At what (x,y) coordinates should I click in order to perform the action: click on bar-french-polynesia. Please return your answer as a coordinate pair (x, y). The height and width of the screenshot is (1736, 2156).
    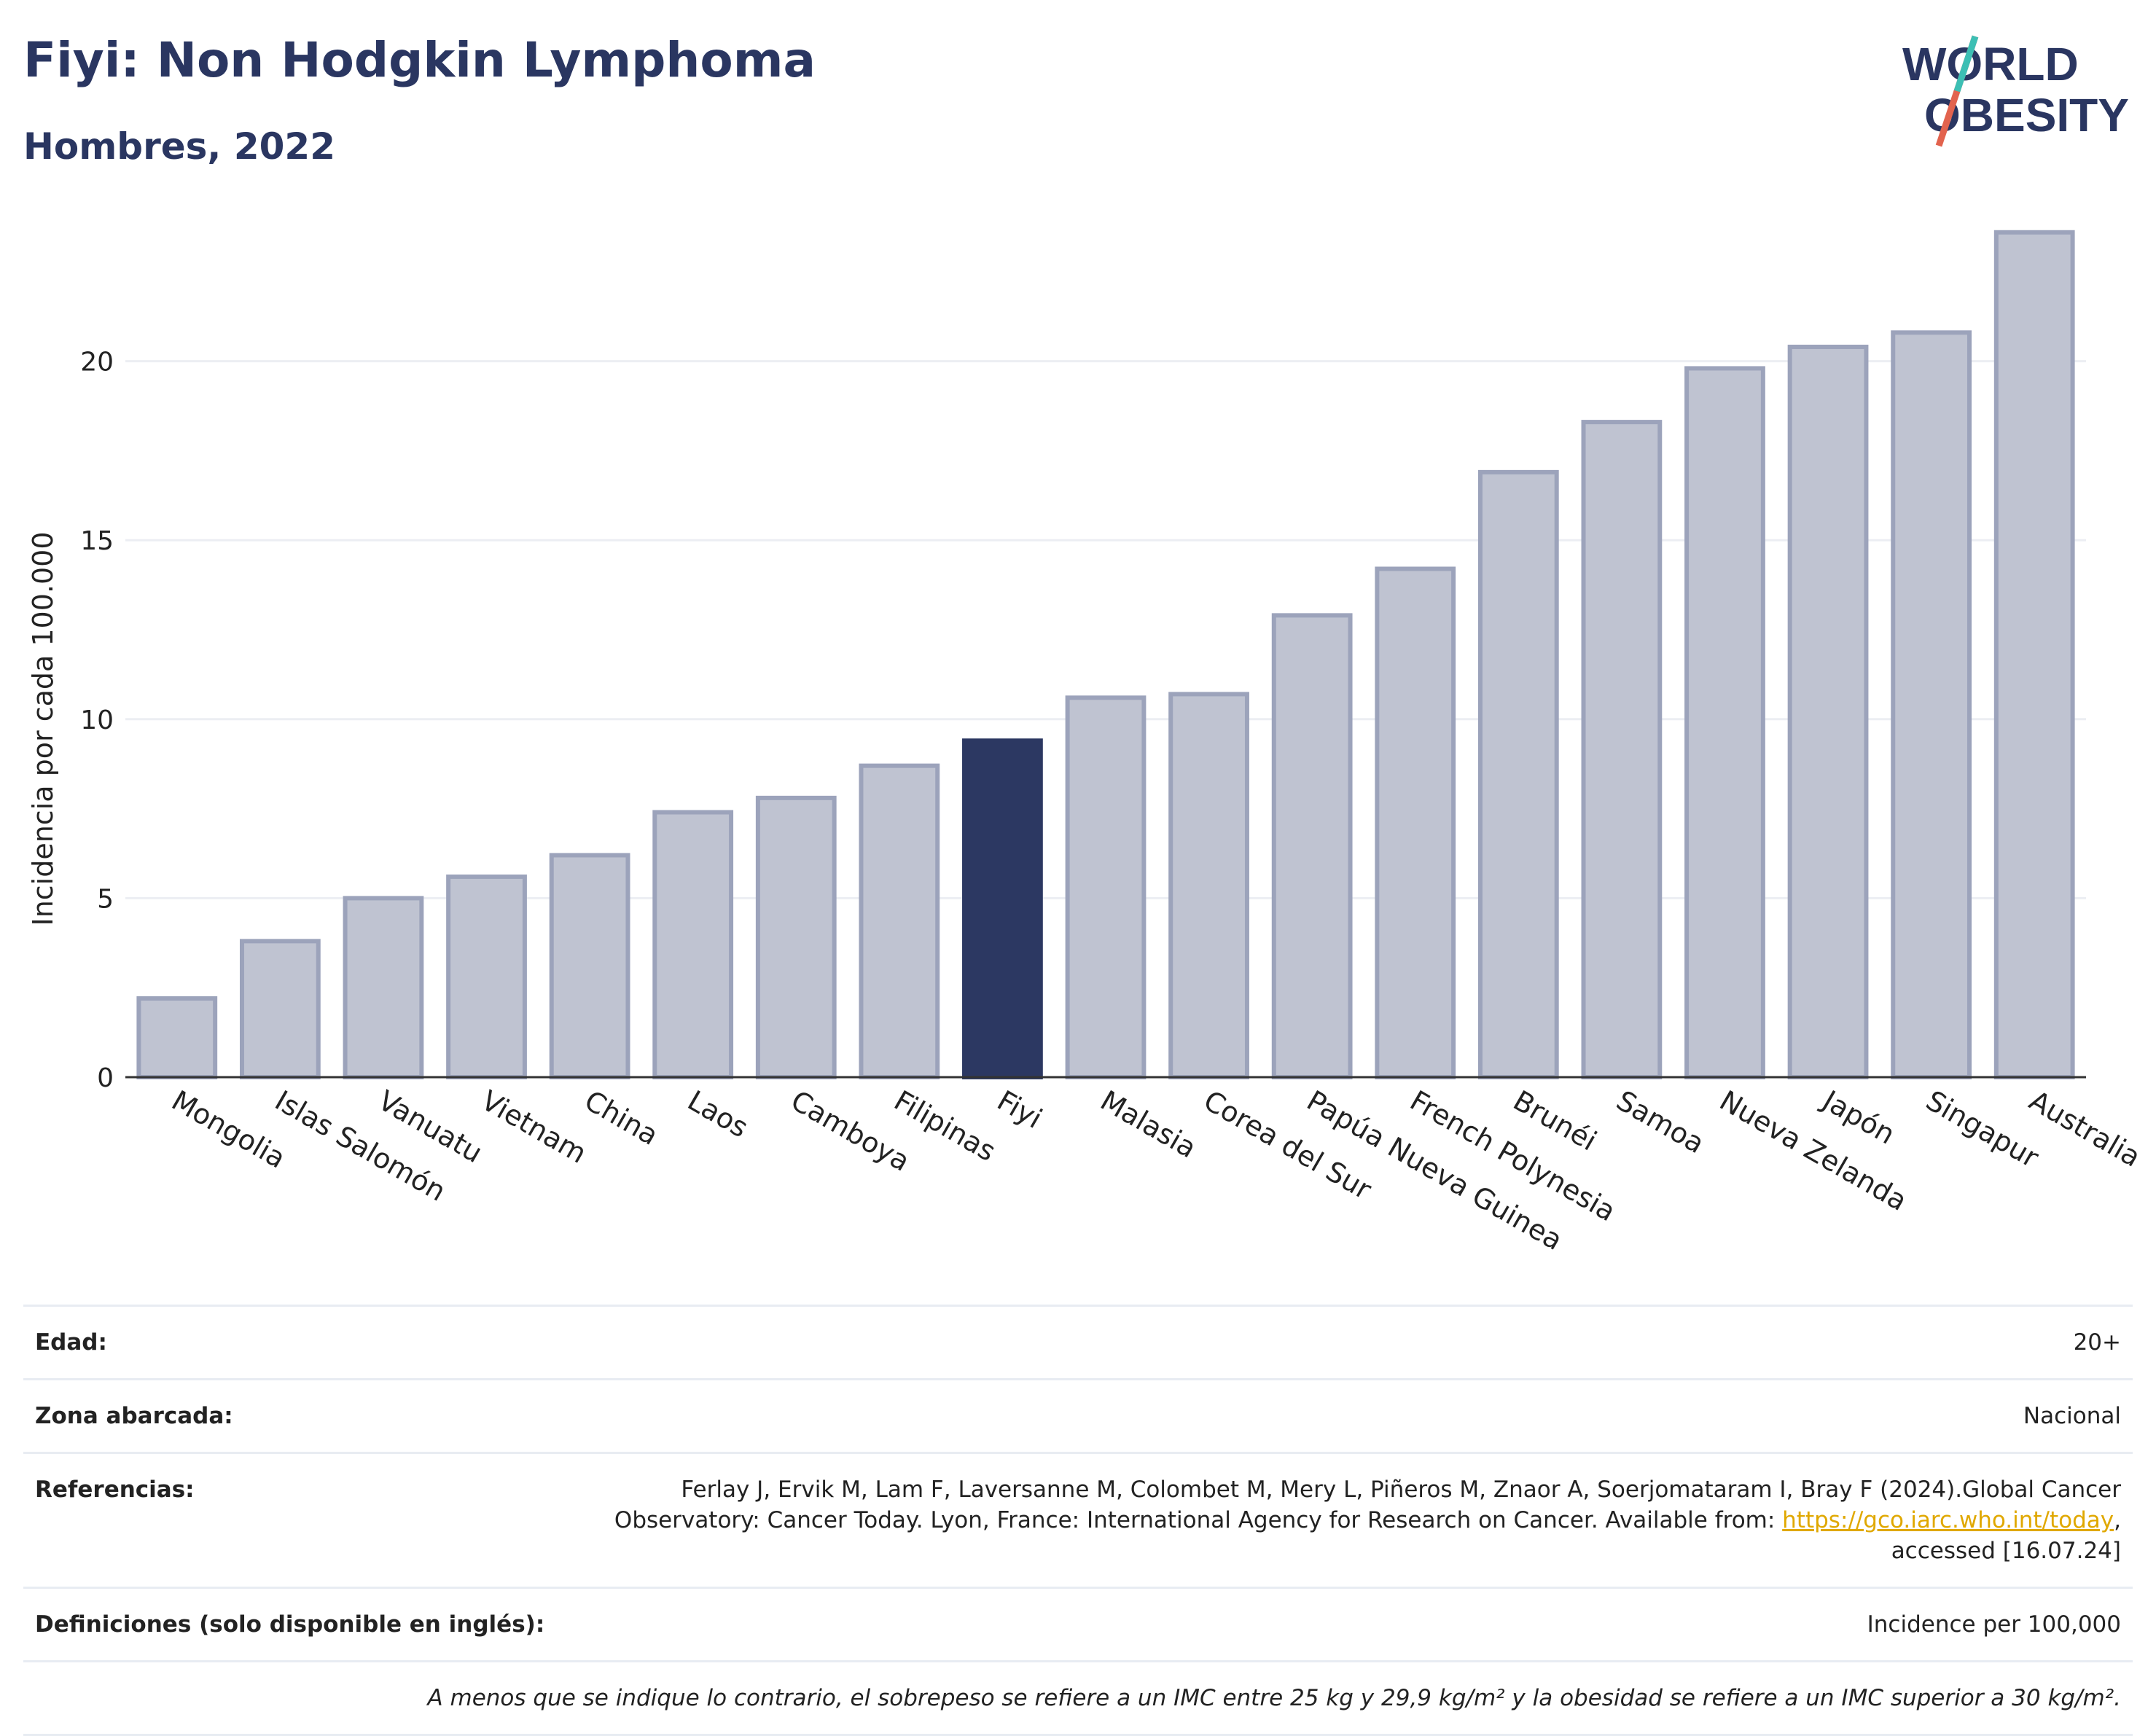
    Looking at the image, I should click on (1415, 822).